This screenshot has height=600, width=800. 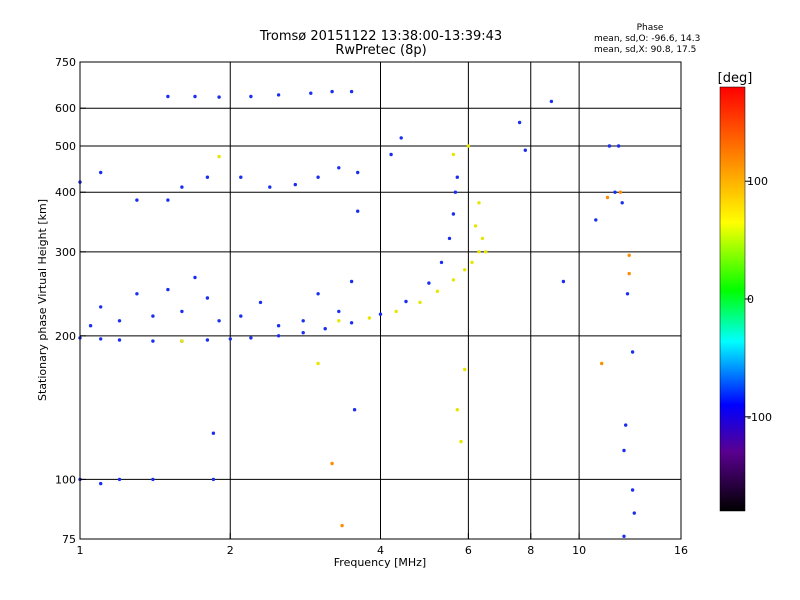 I want to click on colorbar-tick-label: -100, so click(x=759, y=417).